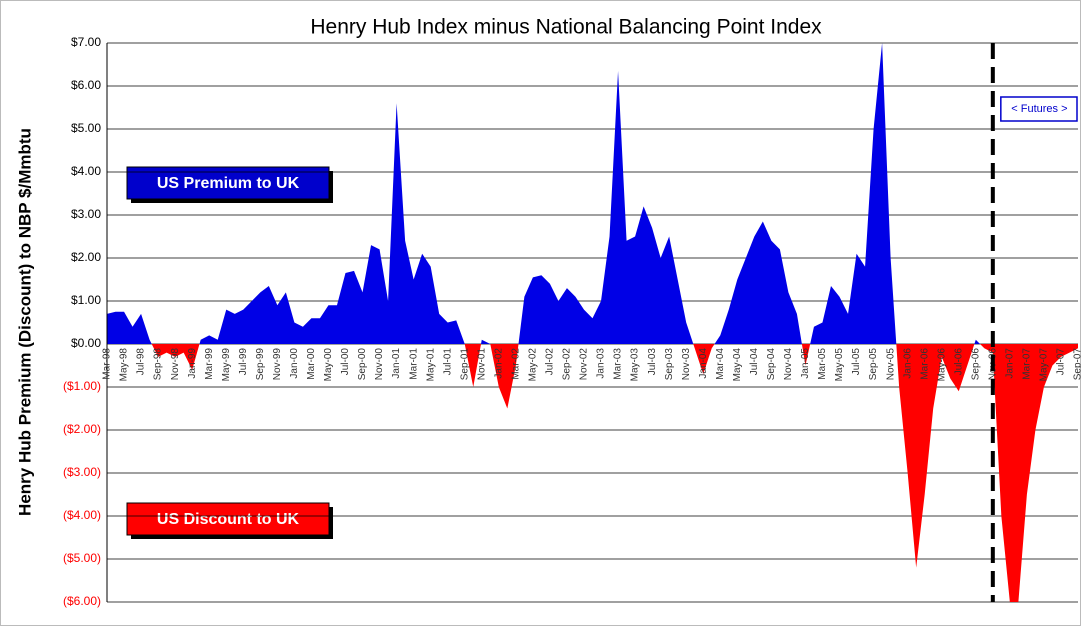 The image size is (1081, 626). What do you see at coordinates (498, 363) in the screenshot?
I see `x-tick-label: Jan-02` at bounding box center [498, 363].